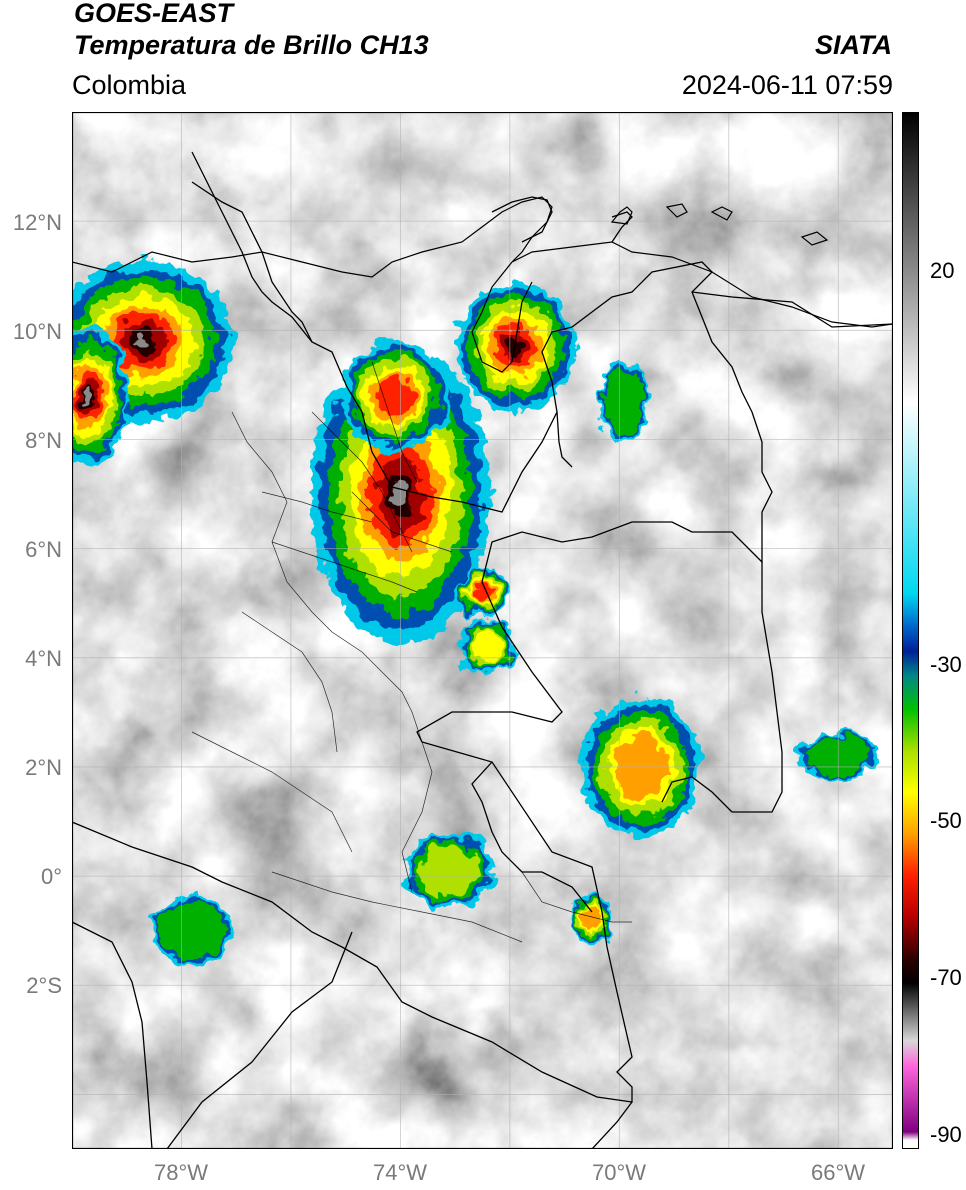  Describe the element at coordinates (946, 977) in the screenshot. I see `colorbar-label: -70` at that location.